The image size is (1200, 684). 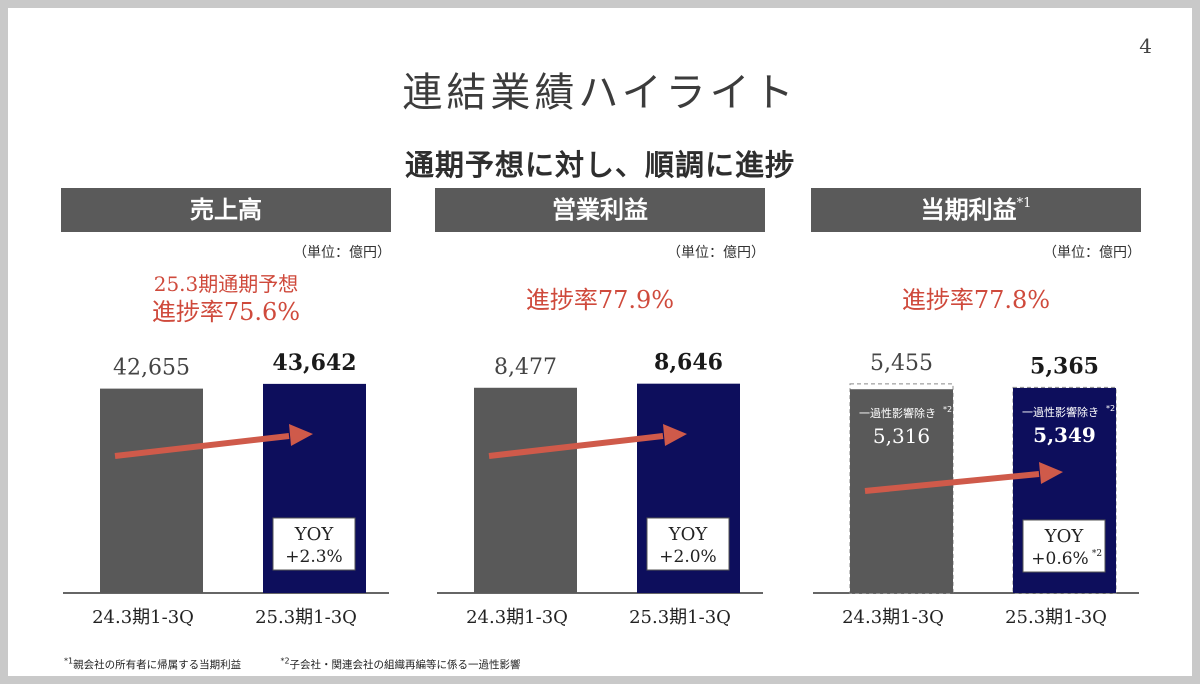 What do you see at coordinates (405, 664) in the screenshot?
I see `footnote-text: 子会社・関連会社の組織再編等に係る一過性影響` at bounding box center [405, 664].